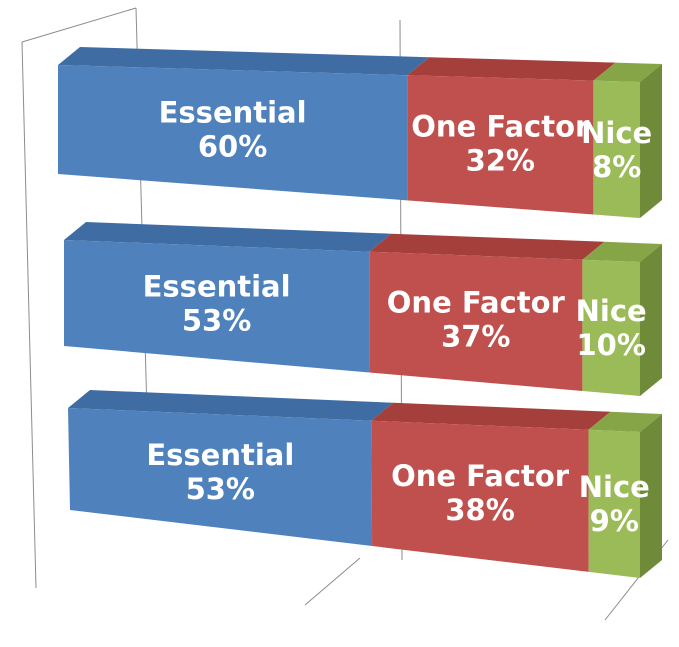 The image size is (679, 647). I want to click on data-label-one-factor: One Factor 38%, so click(480, 493).